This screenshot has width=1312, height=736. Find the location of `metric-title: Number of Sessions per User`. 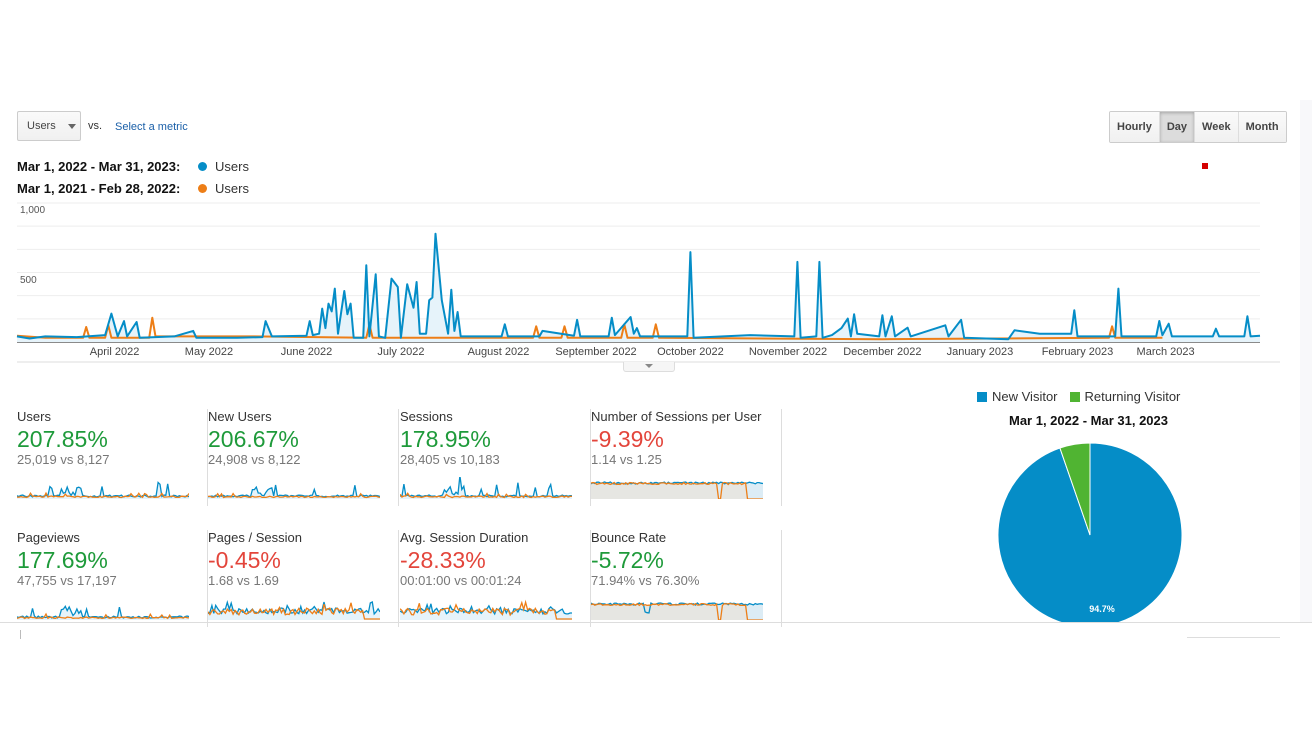

metric-title: Number of Sessions per User is located at coordinates (676, 416).